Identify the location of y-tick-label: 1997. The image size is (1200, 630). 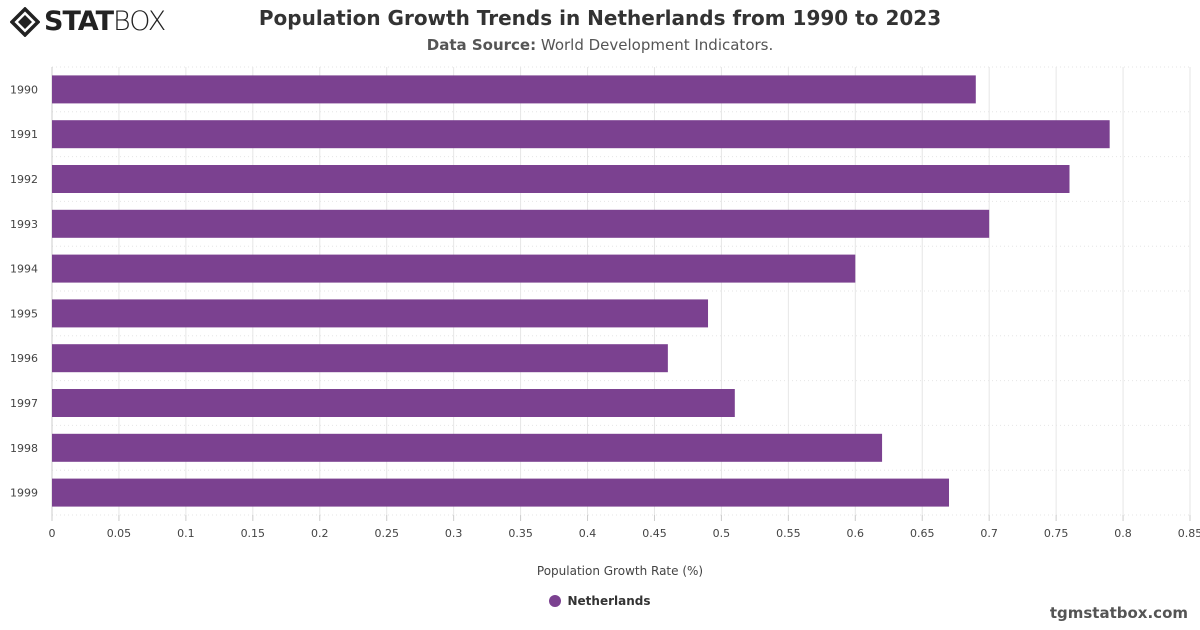
(24, 403).